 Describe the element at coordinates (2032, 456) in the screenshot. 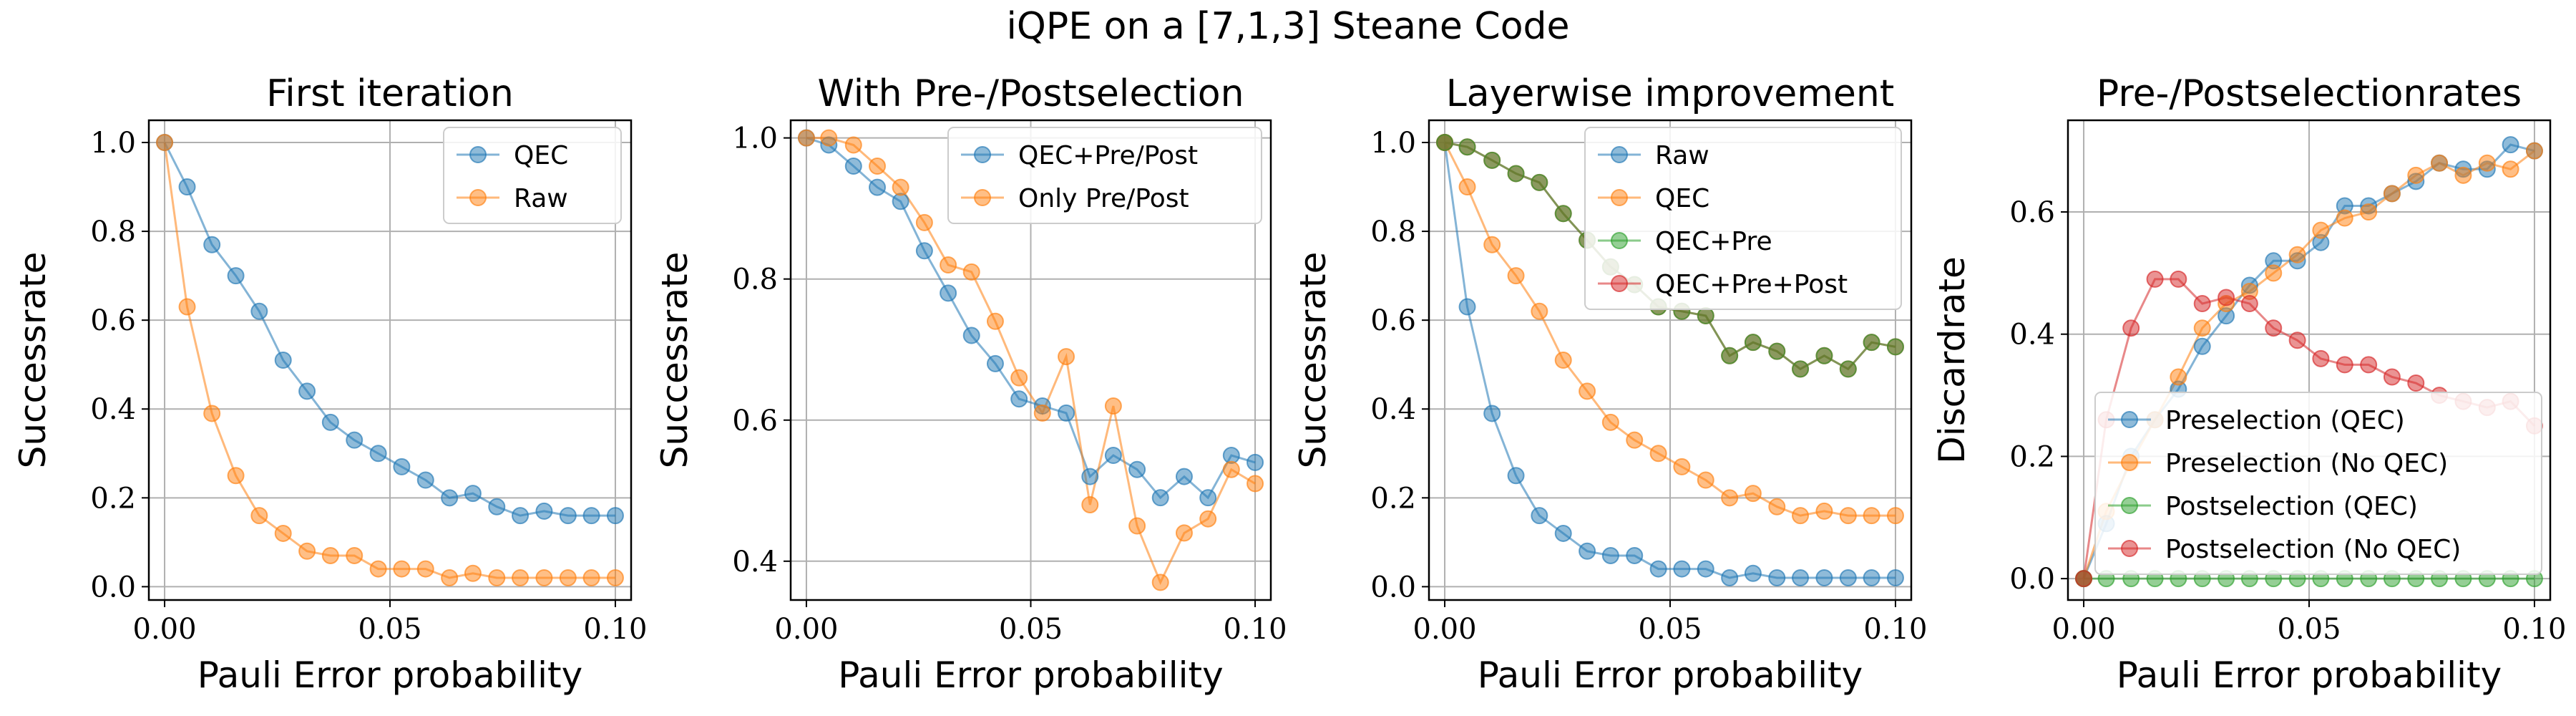

I see `y-tick-label: 0.2` at that location.